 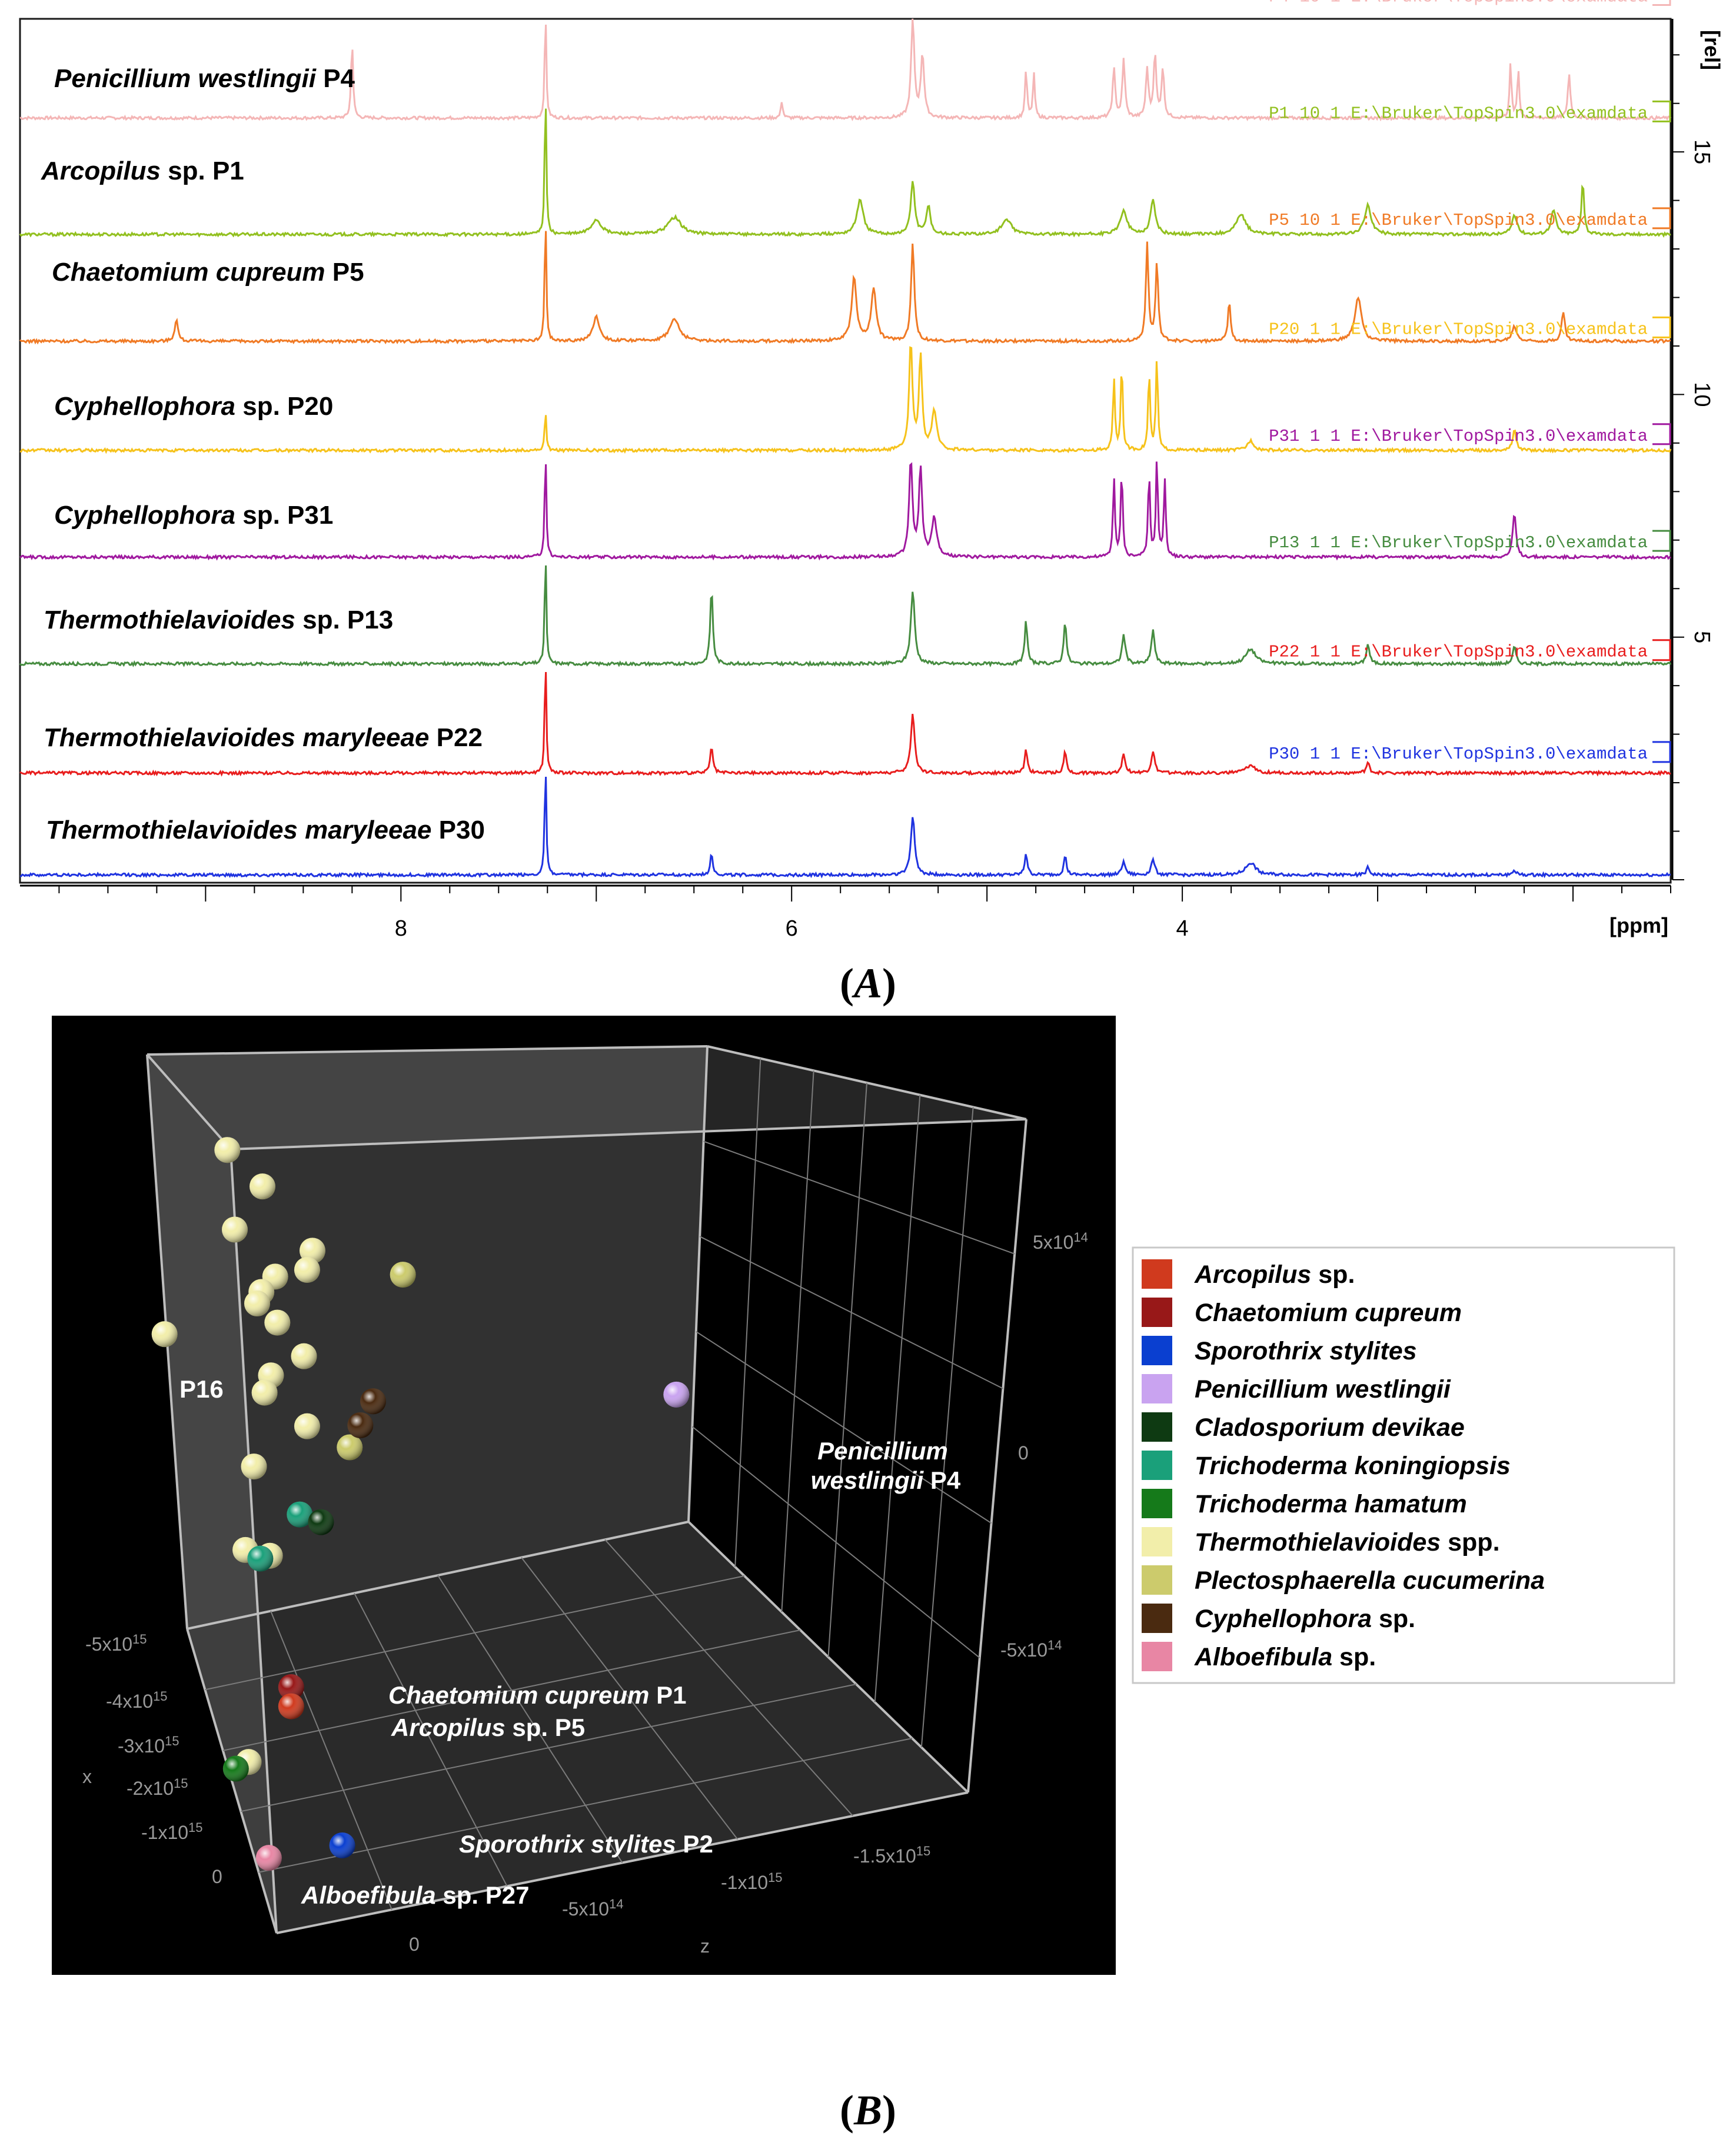 What do you see at coordinates (846, 616) in the screenshot?
I see `spectrum-P13` at bounding box center [846, 616].